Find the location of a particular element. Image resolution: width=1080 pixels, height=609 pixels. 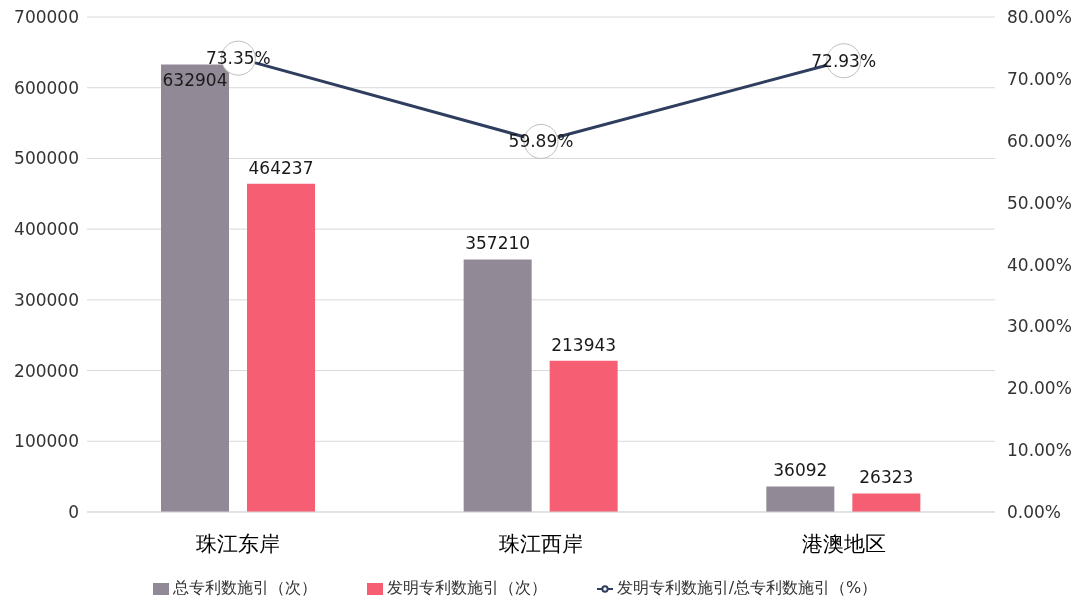

y-tick-label: 100000 is located at coordinates (46, 441).